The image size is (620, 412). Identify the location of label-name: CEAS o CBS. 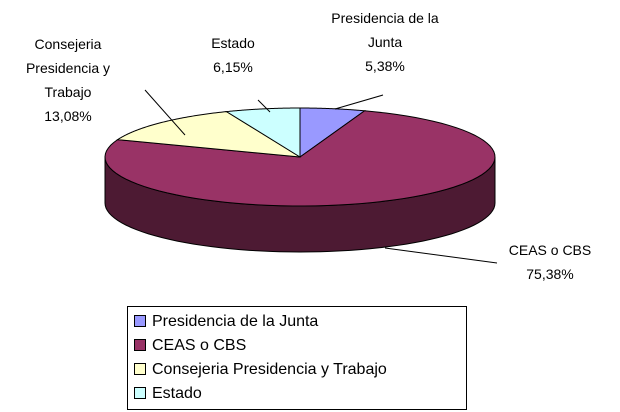
(550, 250).